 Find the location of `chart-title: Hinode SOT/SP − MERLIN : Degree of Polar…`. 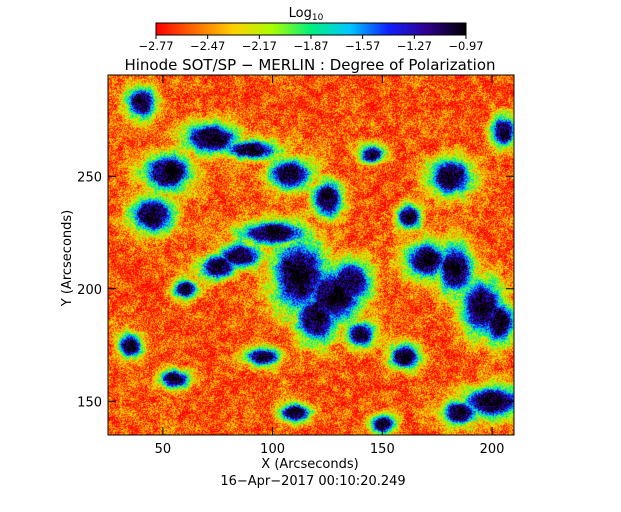

chart-title: Hinode SOT/SP − MERLIN : Degree of Polar… is located at coordinates (309, 65).